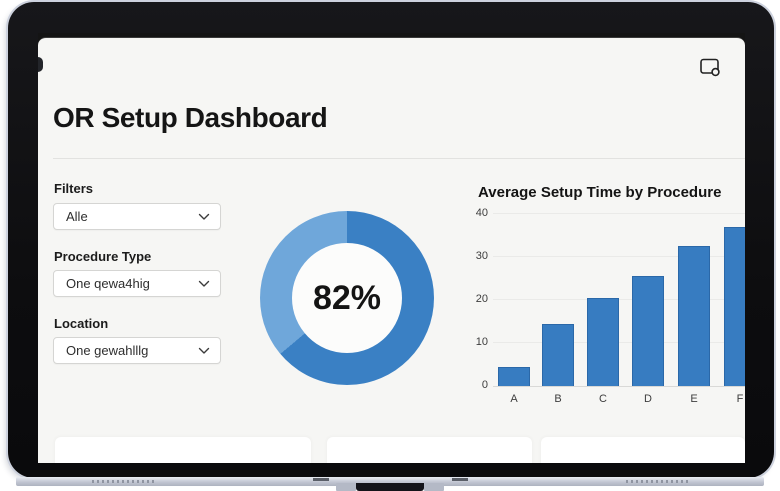 Image resolution: width=780 pixels, height=491 pixels. Describe the element at coordinates (514, 376) in the screenshot. I see `bar-A` at that location.